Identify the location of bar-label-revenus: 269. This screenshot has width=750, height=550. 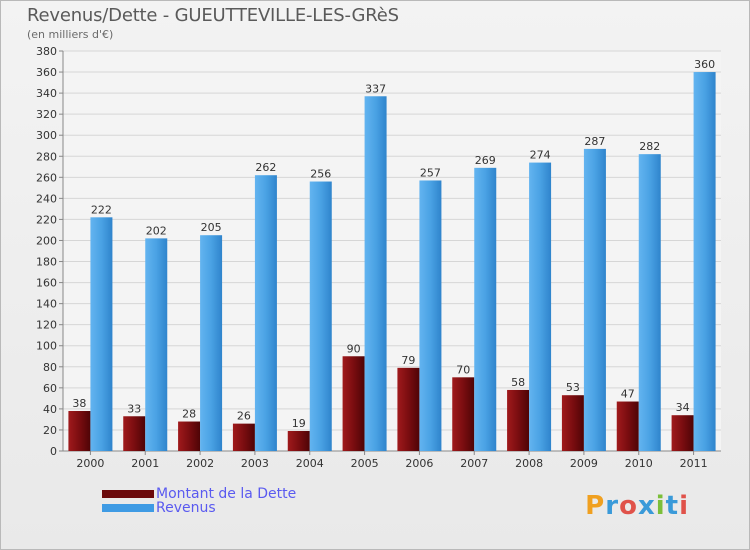
(485, 160).